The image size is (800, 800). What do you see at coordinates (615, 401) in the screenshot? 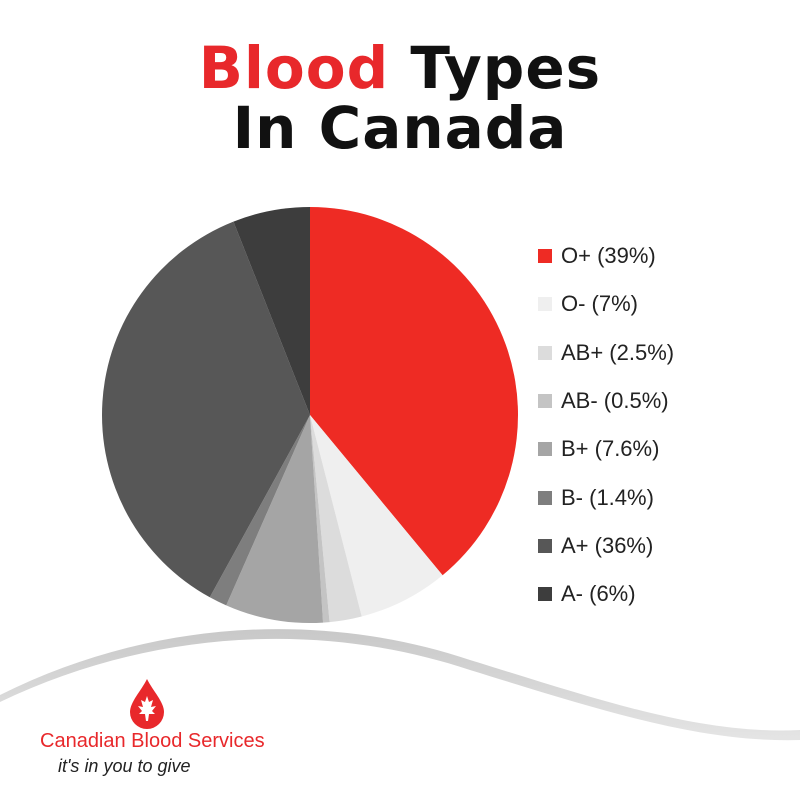
I see `legend-label: AB- (0.5%)` at bounding box center [615, 401].